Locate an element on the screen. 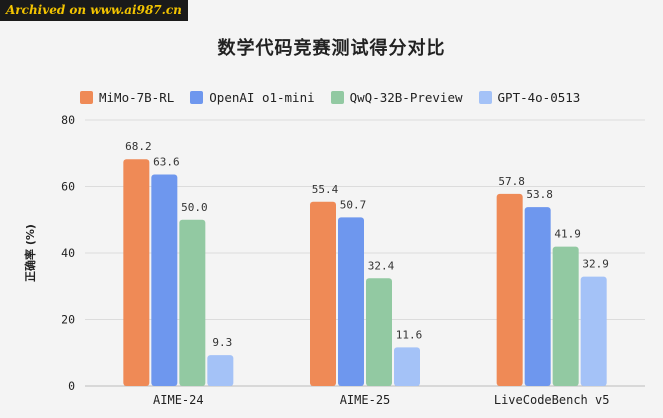 The height and width of the screenshot is (418, 663). legend-item: OpenAI o1-mini is located at coordinates (252, 97).